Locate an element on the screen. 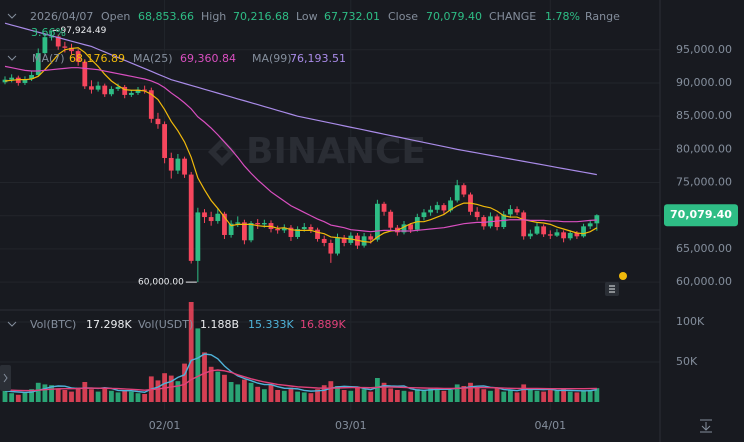 The image size is (744, 442). y-tick-label: 65,000.00 is located at coordinates (704, 248).